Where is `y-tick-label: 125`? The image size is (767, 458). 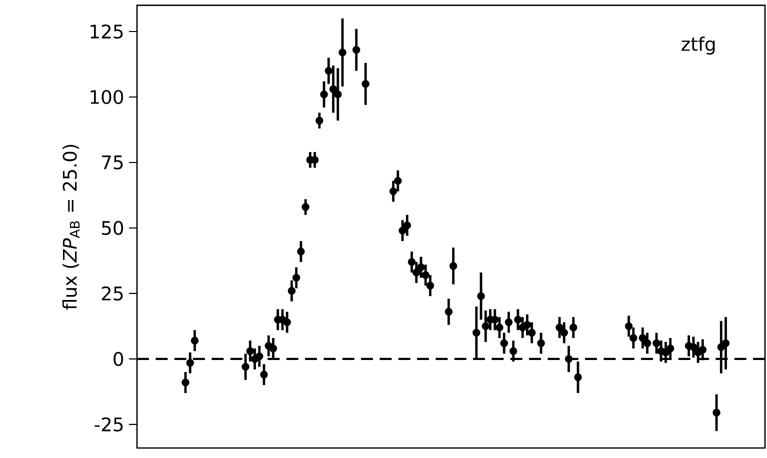
y-tick-label: 125 is located at coordinates (106, 31).